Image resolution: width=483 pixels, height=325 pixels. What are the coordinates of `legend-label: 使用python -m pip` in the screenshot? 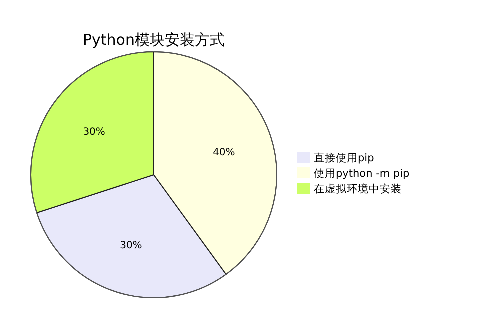 It's located at (362, 174).